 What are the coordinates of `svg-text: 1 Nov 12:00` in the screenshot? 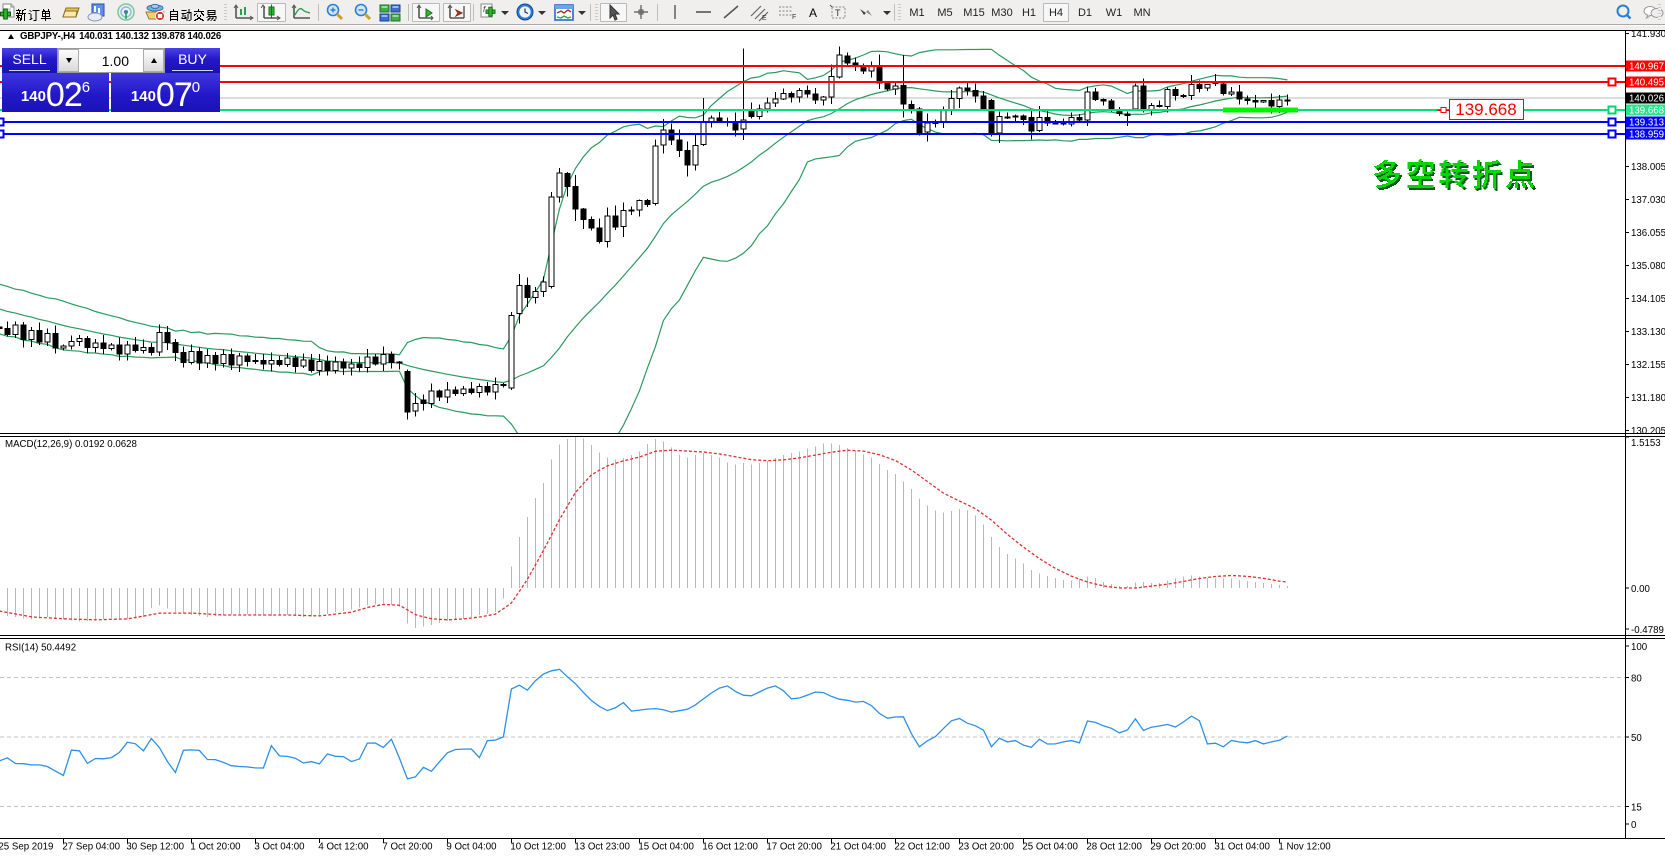 It's located at (1304, 847).